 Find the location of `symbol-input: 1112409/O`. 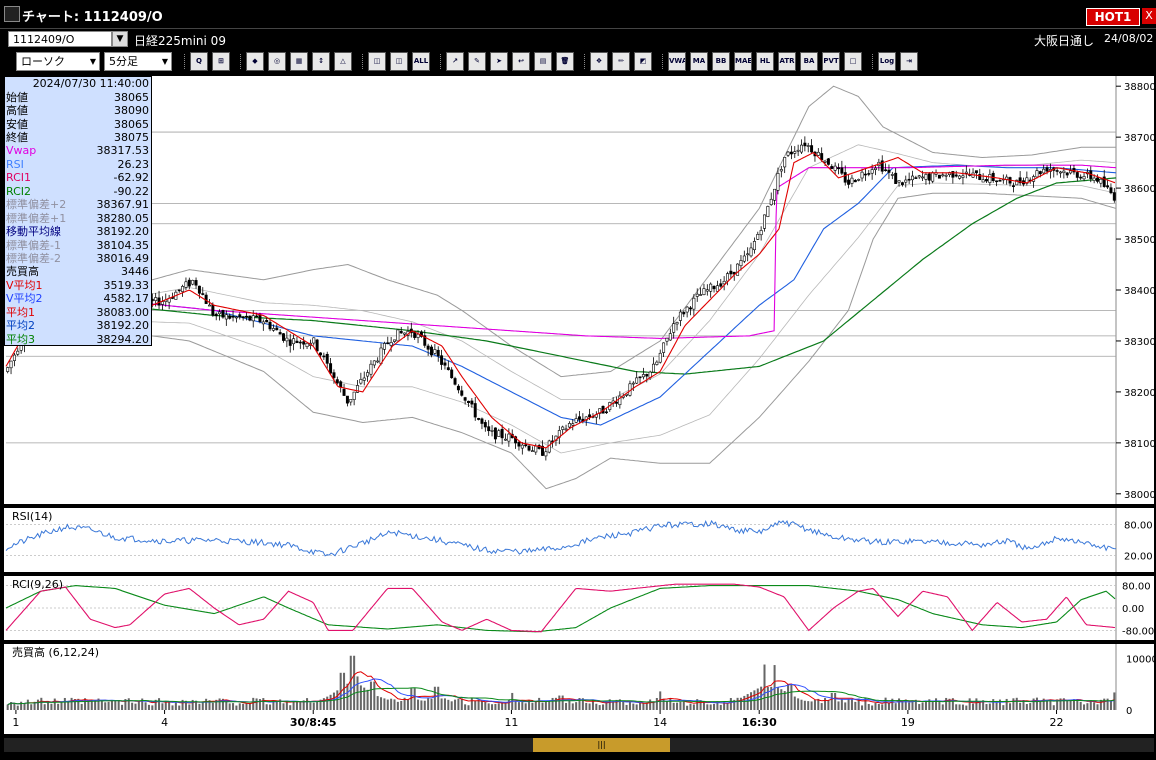

symbol-input: 1112409/O is located at coordinates (60, 39).